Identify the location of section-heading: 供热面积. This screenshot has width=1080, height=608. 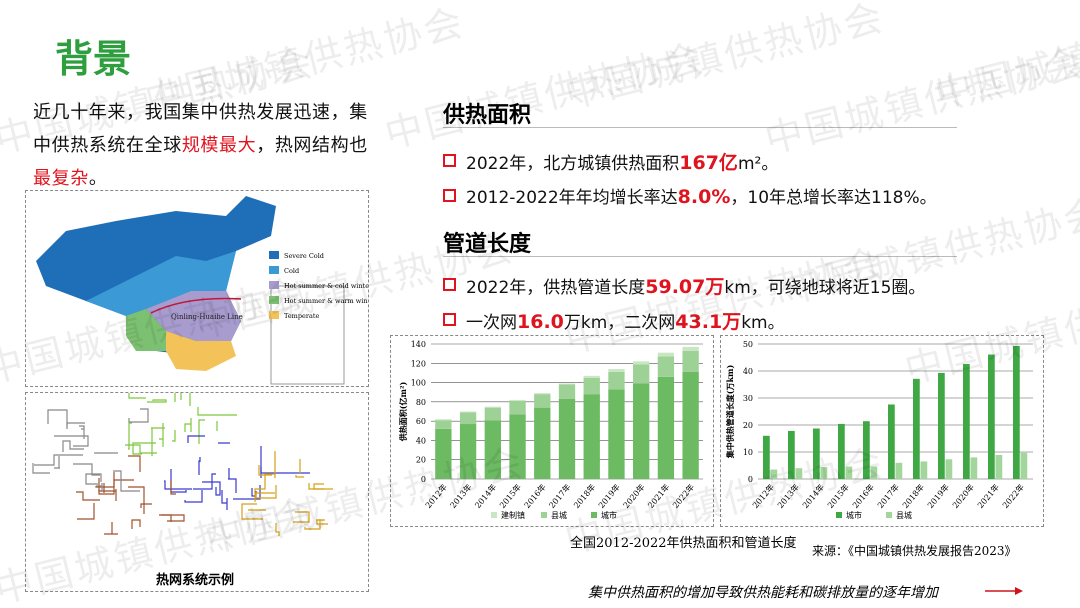
(487, 115).